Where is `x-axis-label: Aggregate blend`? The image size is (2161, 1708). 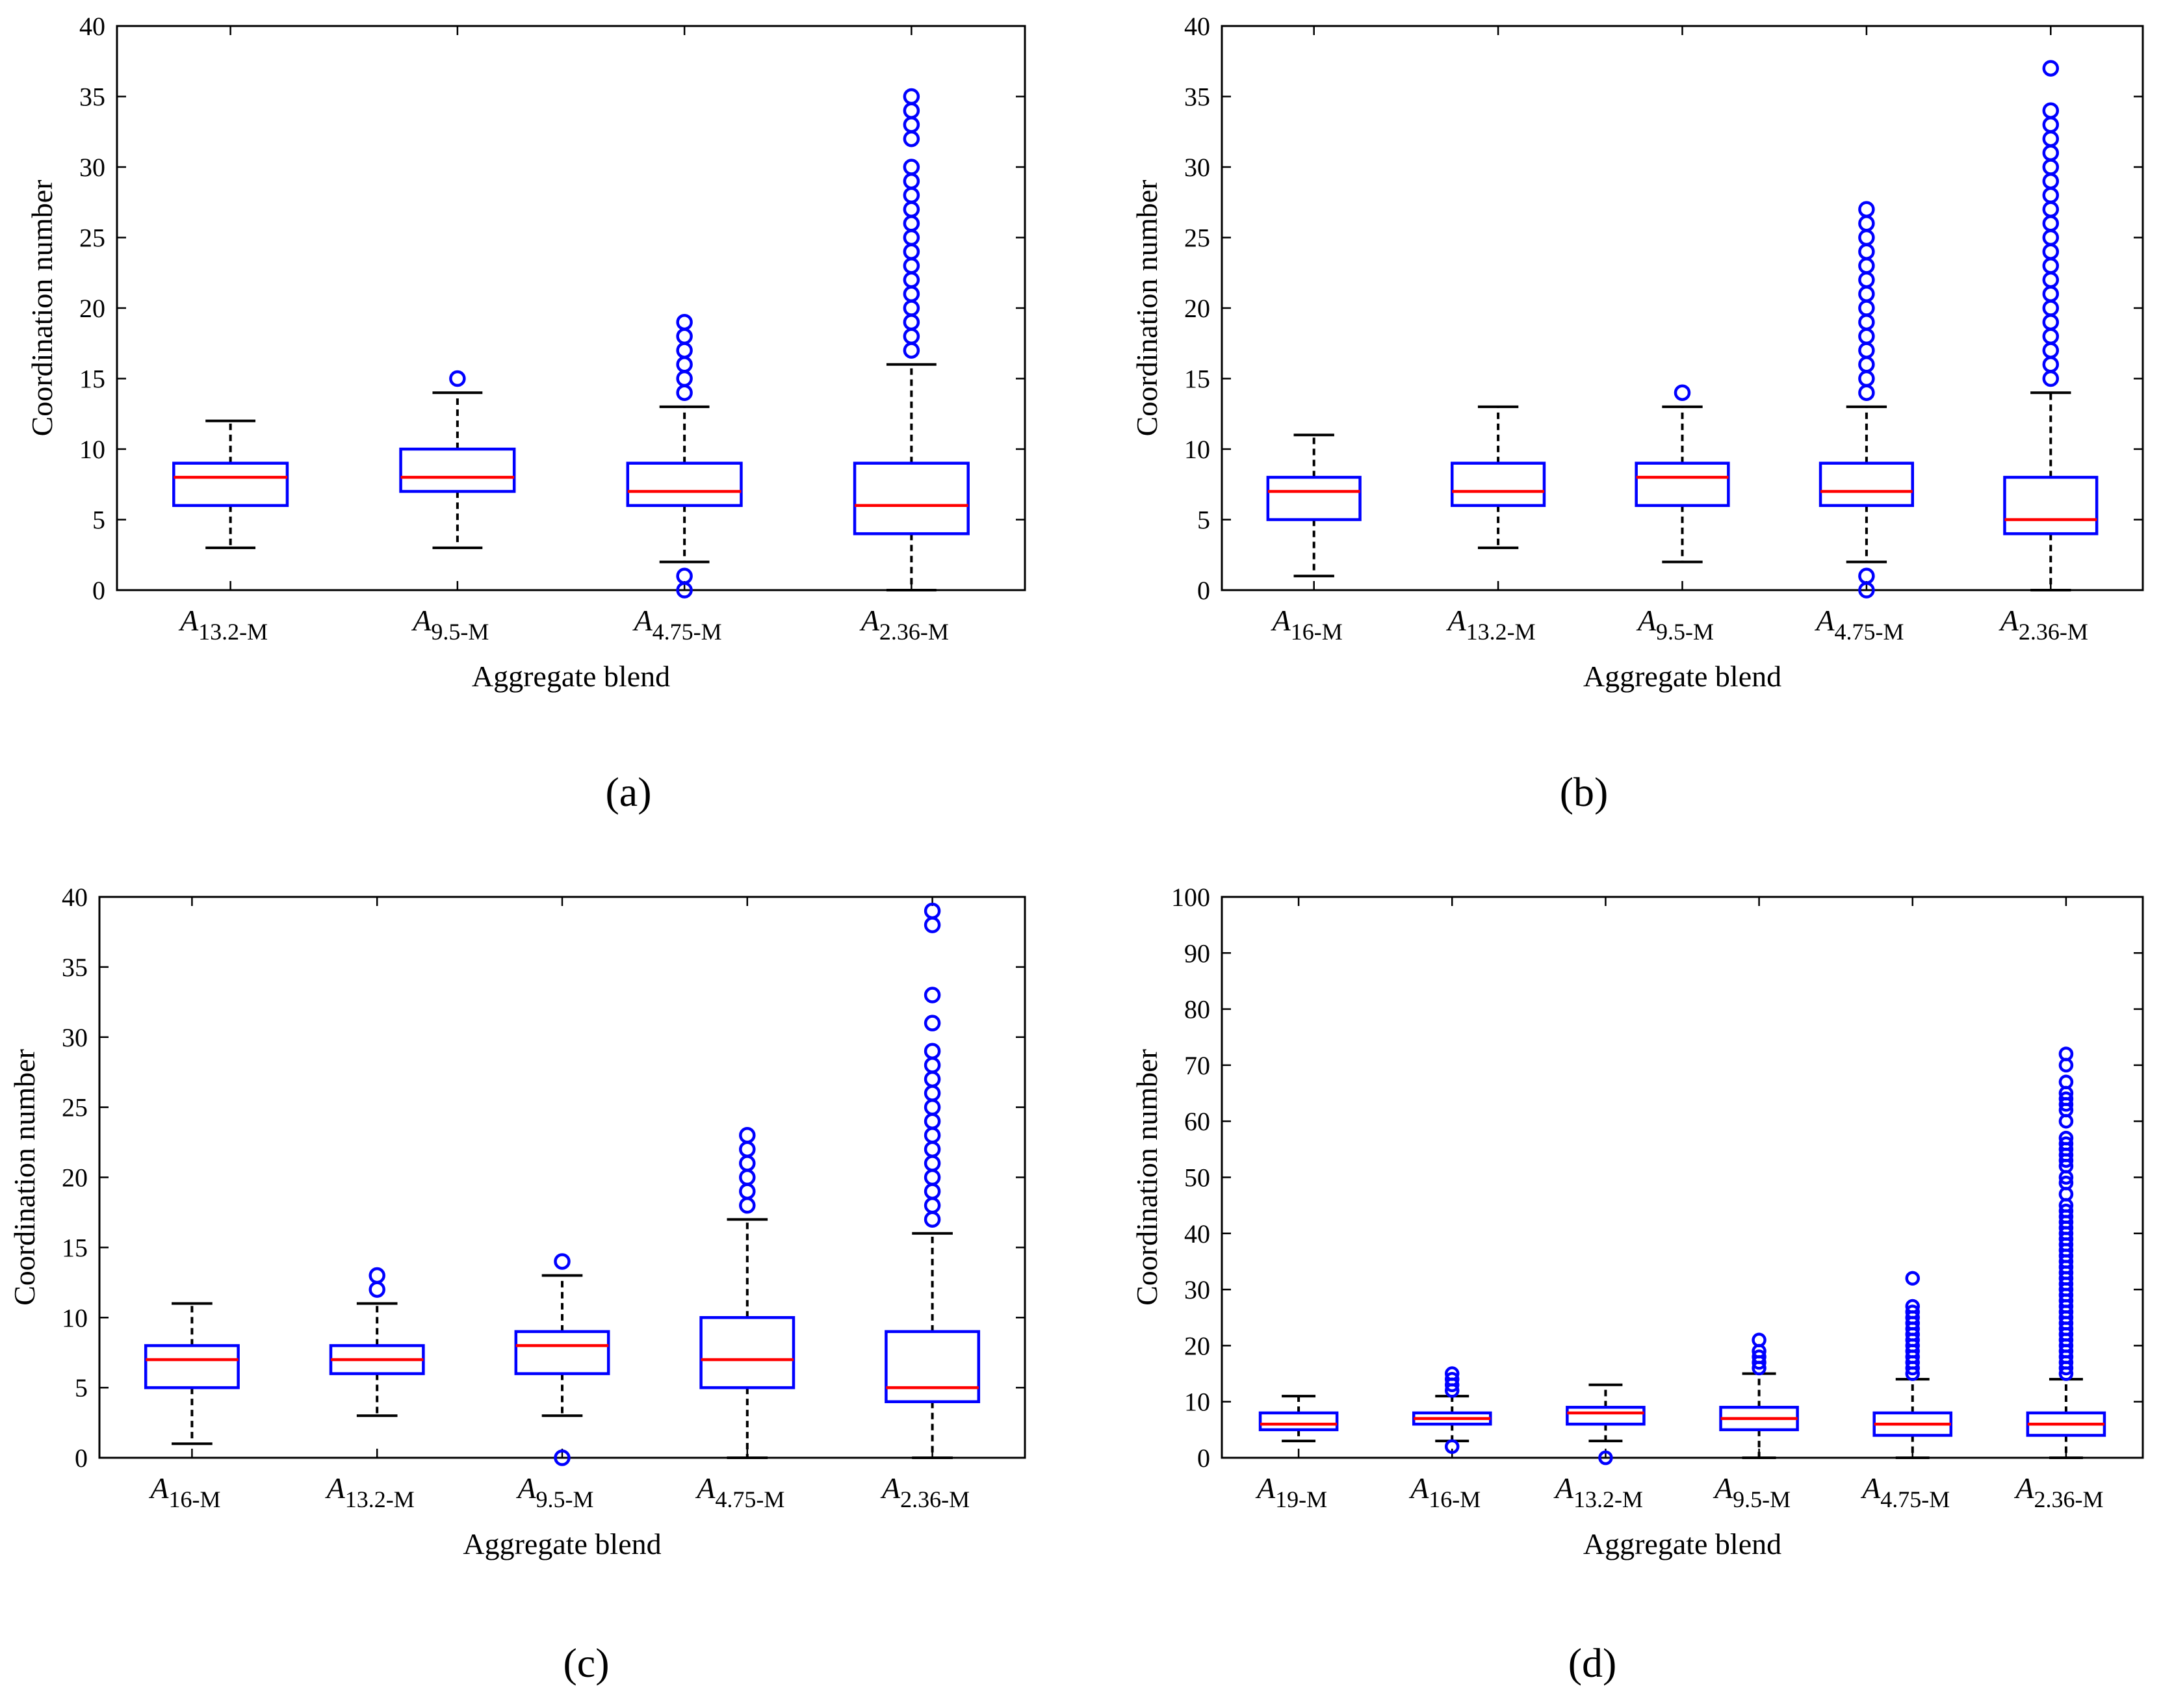
x-axis-label: Aggregate blend is located at coordinates (562, 1543).